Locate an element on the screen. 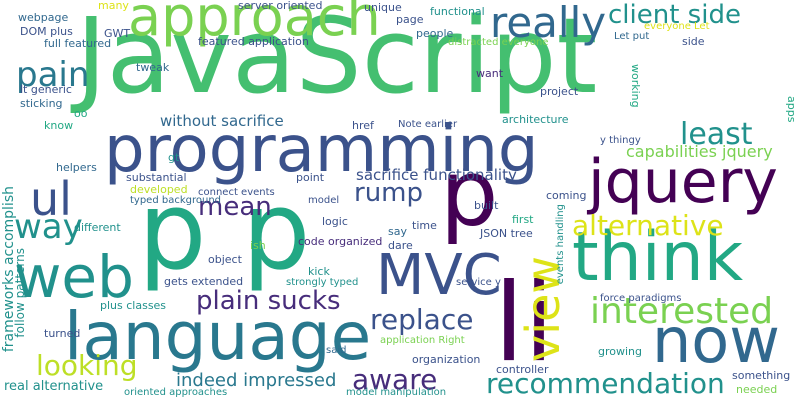 This screenshot has width=800, height=400. word: sacrifice functionality is located at coordinates (436, 175).